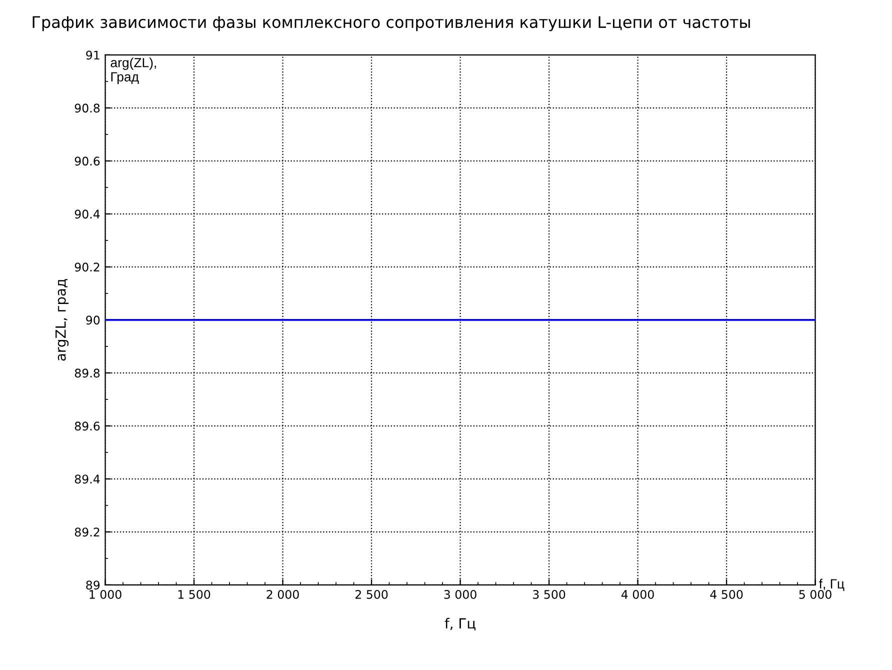 The height and width of the screenshot is (670, 892). Describe the element at coordinates (93, 55) in the screenshot. I see `y-tick-label: 91` at that location.